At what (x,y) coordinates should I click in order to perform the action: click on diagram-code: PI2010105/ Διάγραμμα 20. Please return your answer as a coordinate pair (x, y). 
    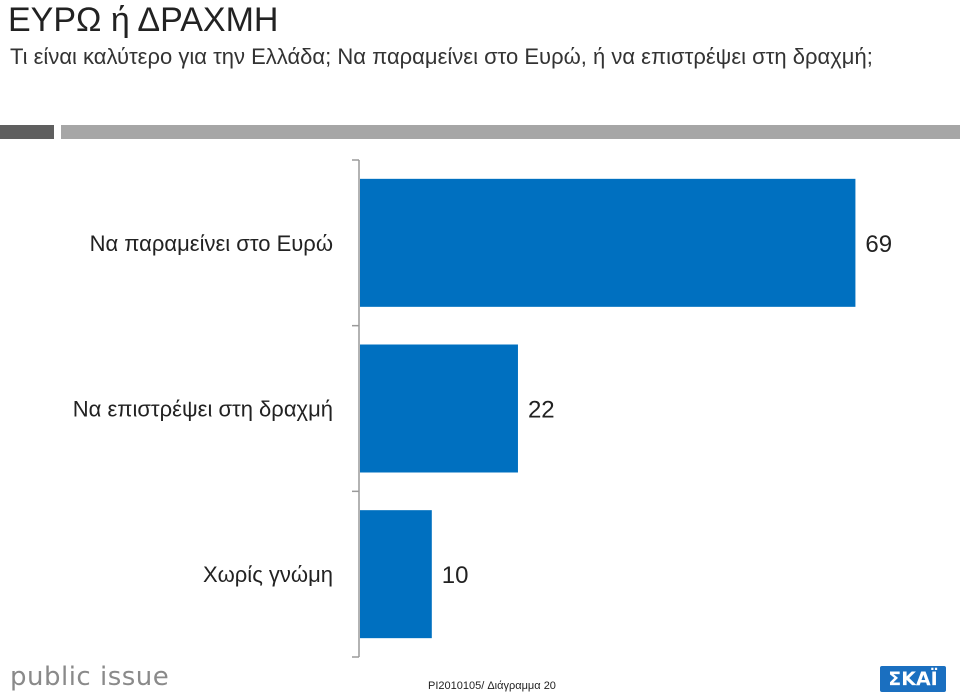
    Looking at the image, I should click on (492, 686).